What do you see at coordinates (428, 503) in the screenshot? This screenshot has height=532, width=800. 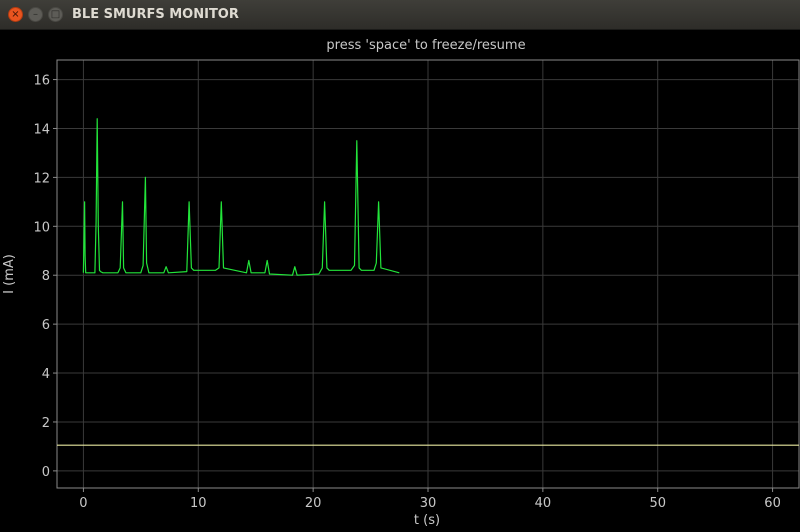 I see `x-tick-label: 30` at bounding box center [428, 503].